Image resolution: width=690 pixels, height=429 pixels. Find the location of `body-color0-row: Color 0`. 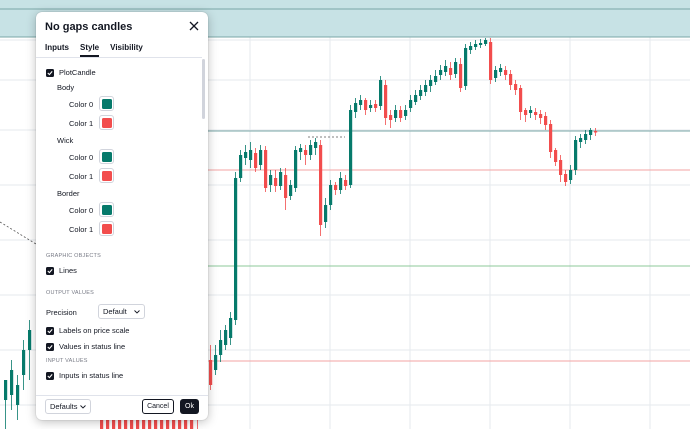

body-color0-row: Color 0 is located at coordinates (81, 104).